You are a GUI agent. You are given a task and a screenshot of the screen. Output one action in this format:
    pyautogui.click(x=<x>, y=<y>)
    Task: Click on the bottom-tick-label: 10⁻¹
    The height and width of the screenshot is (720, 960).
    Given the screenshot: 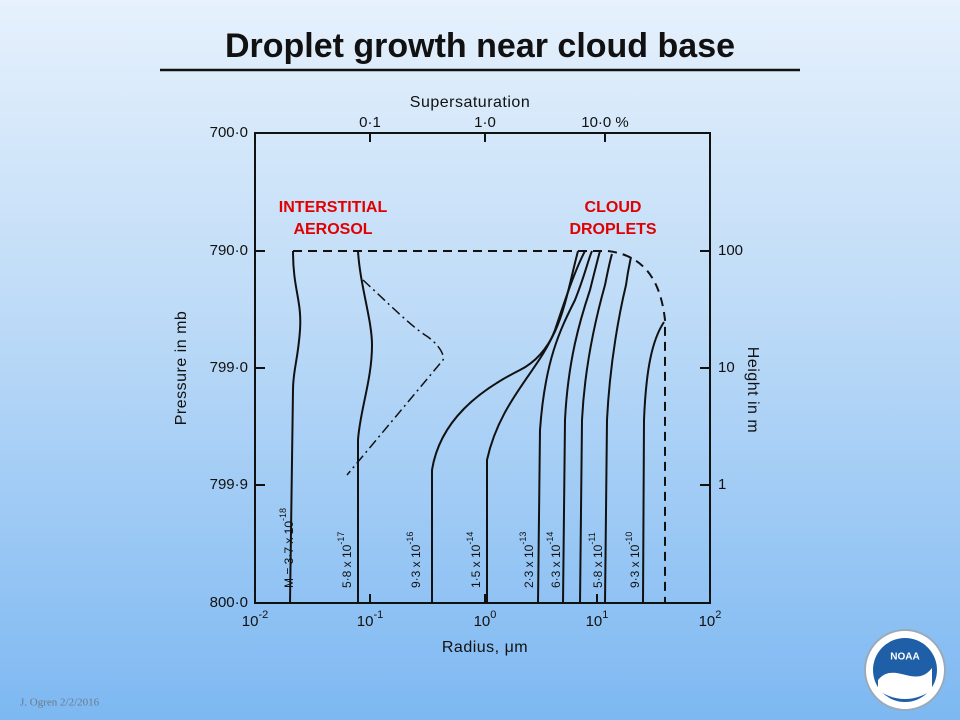 What is the action you would take?
    pyautogui.click(x=370, y=619)
    